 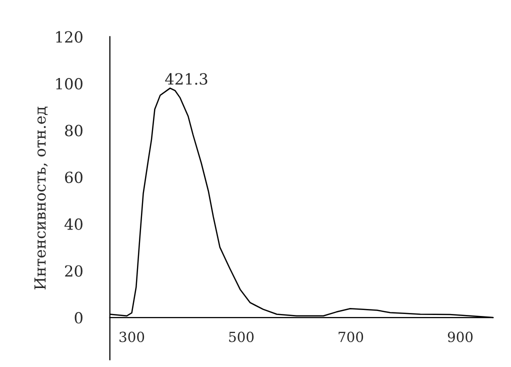 What do you see at coordinates (69, 84) in the screenshot?
I see `y-tick-label: 100` at bounding box center [69, 84].